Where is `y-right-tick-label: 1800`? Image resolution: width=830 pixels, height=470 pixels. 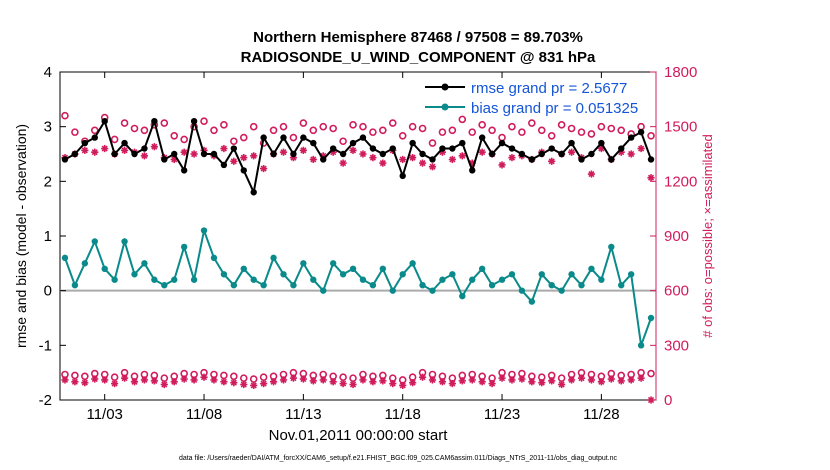
y-right-tick-label: 1800 is located at coordinates (680, 72).